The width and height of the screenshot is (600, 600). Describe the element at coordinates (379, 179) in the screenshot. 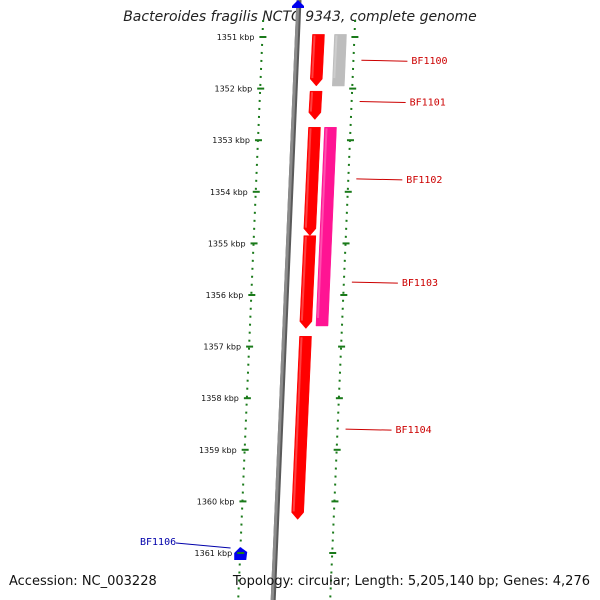

I see `leader-bf1102` at that location.